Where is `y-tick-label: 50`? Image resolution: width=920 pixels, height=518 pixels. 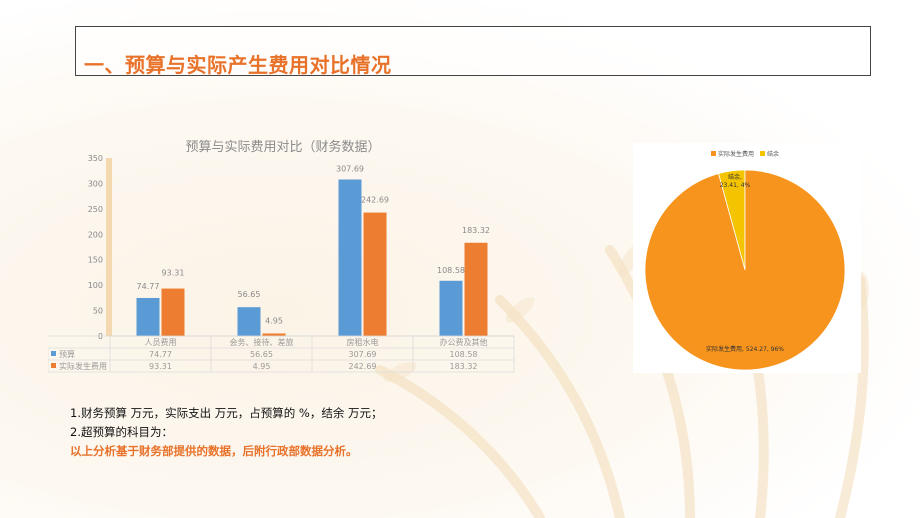
y-tick-label: 50 is located at coordinates (98, 311).